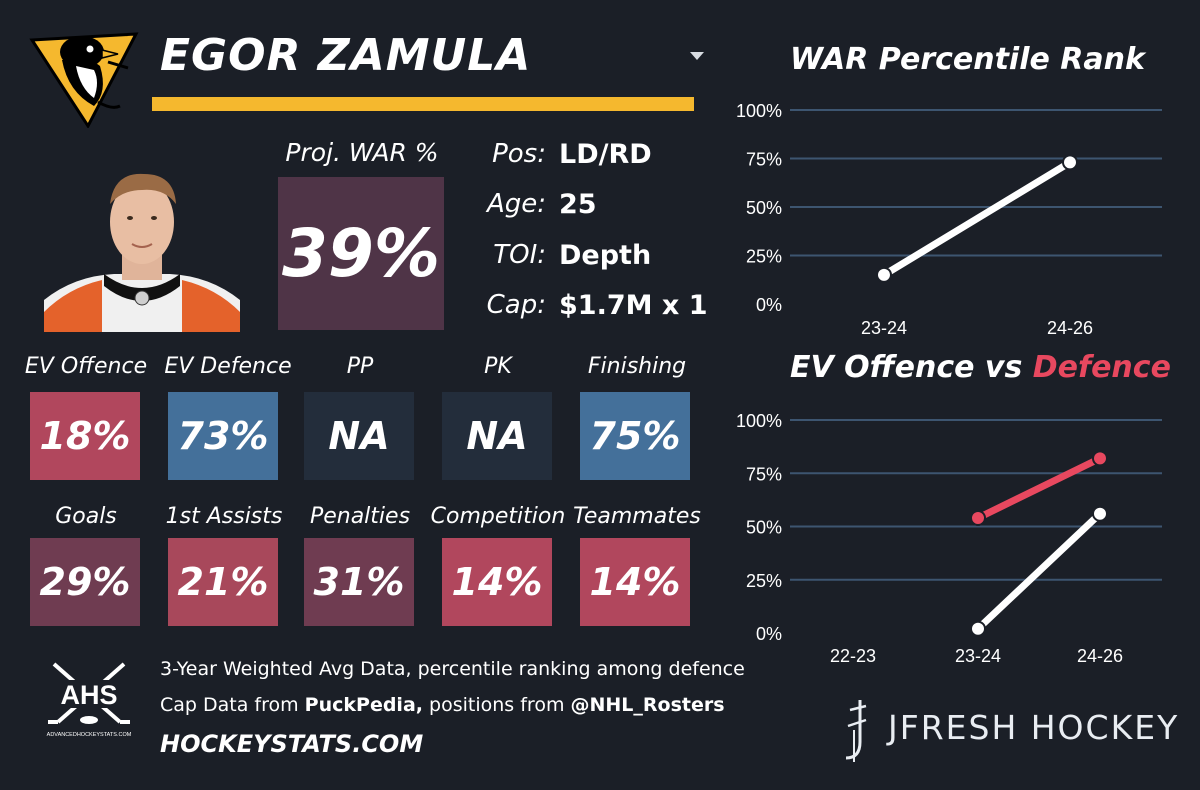 This screenshot has width=1200, height=790. I want to click on tile-1st-assists: 21%, so click(223, 582).